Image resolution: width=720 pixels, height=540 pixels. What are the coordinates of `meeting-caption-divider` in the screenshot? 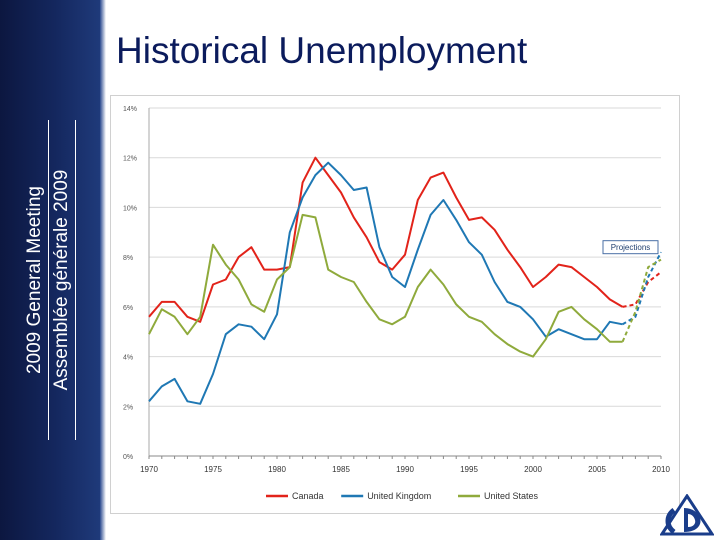 It's located at (48, 280).